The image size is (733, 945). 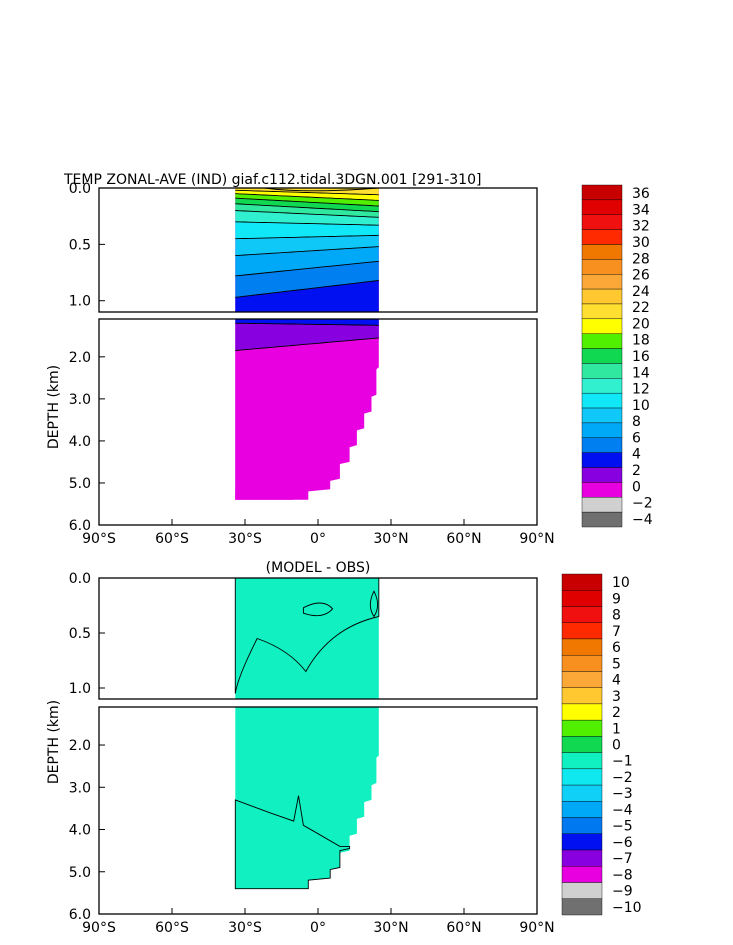 What do you see at coordinates (641, 276) in the screenshot?
I see `colorbar-label: 26` at bounding box center [641, 276].